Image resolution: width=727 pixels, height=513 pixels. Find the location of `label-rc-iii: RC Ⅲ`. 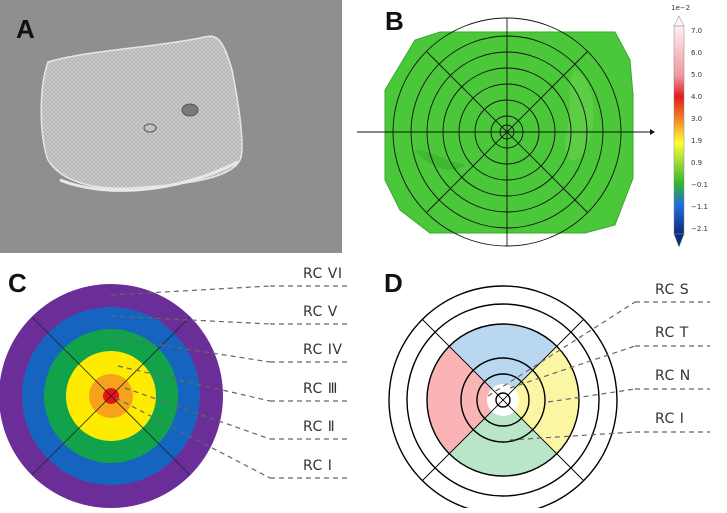

label-rc-iii: RC Ⅲ is located at coordinates (320, 389).